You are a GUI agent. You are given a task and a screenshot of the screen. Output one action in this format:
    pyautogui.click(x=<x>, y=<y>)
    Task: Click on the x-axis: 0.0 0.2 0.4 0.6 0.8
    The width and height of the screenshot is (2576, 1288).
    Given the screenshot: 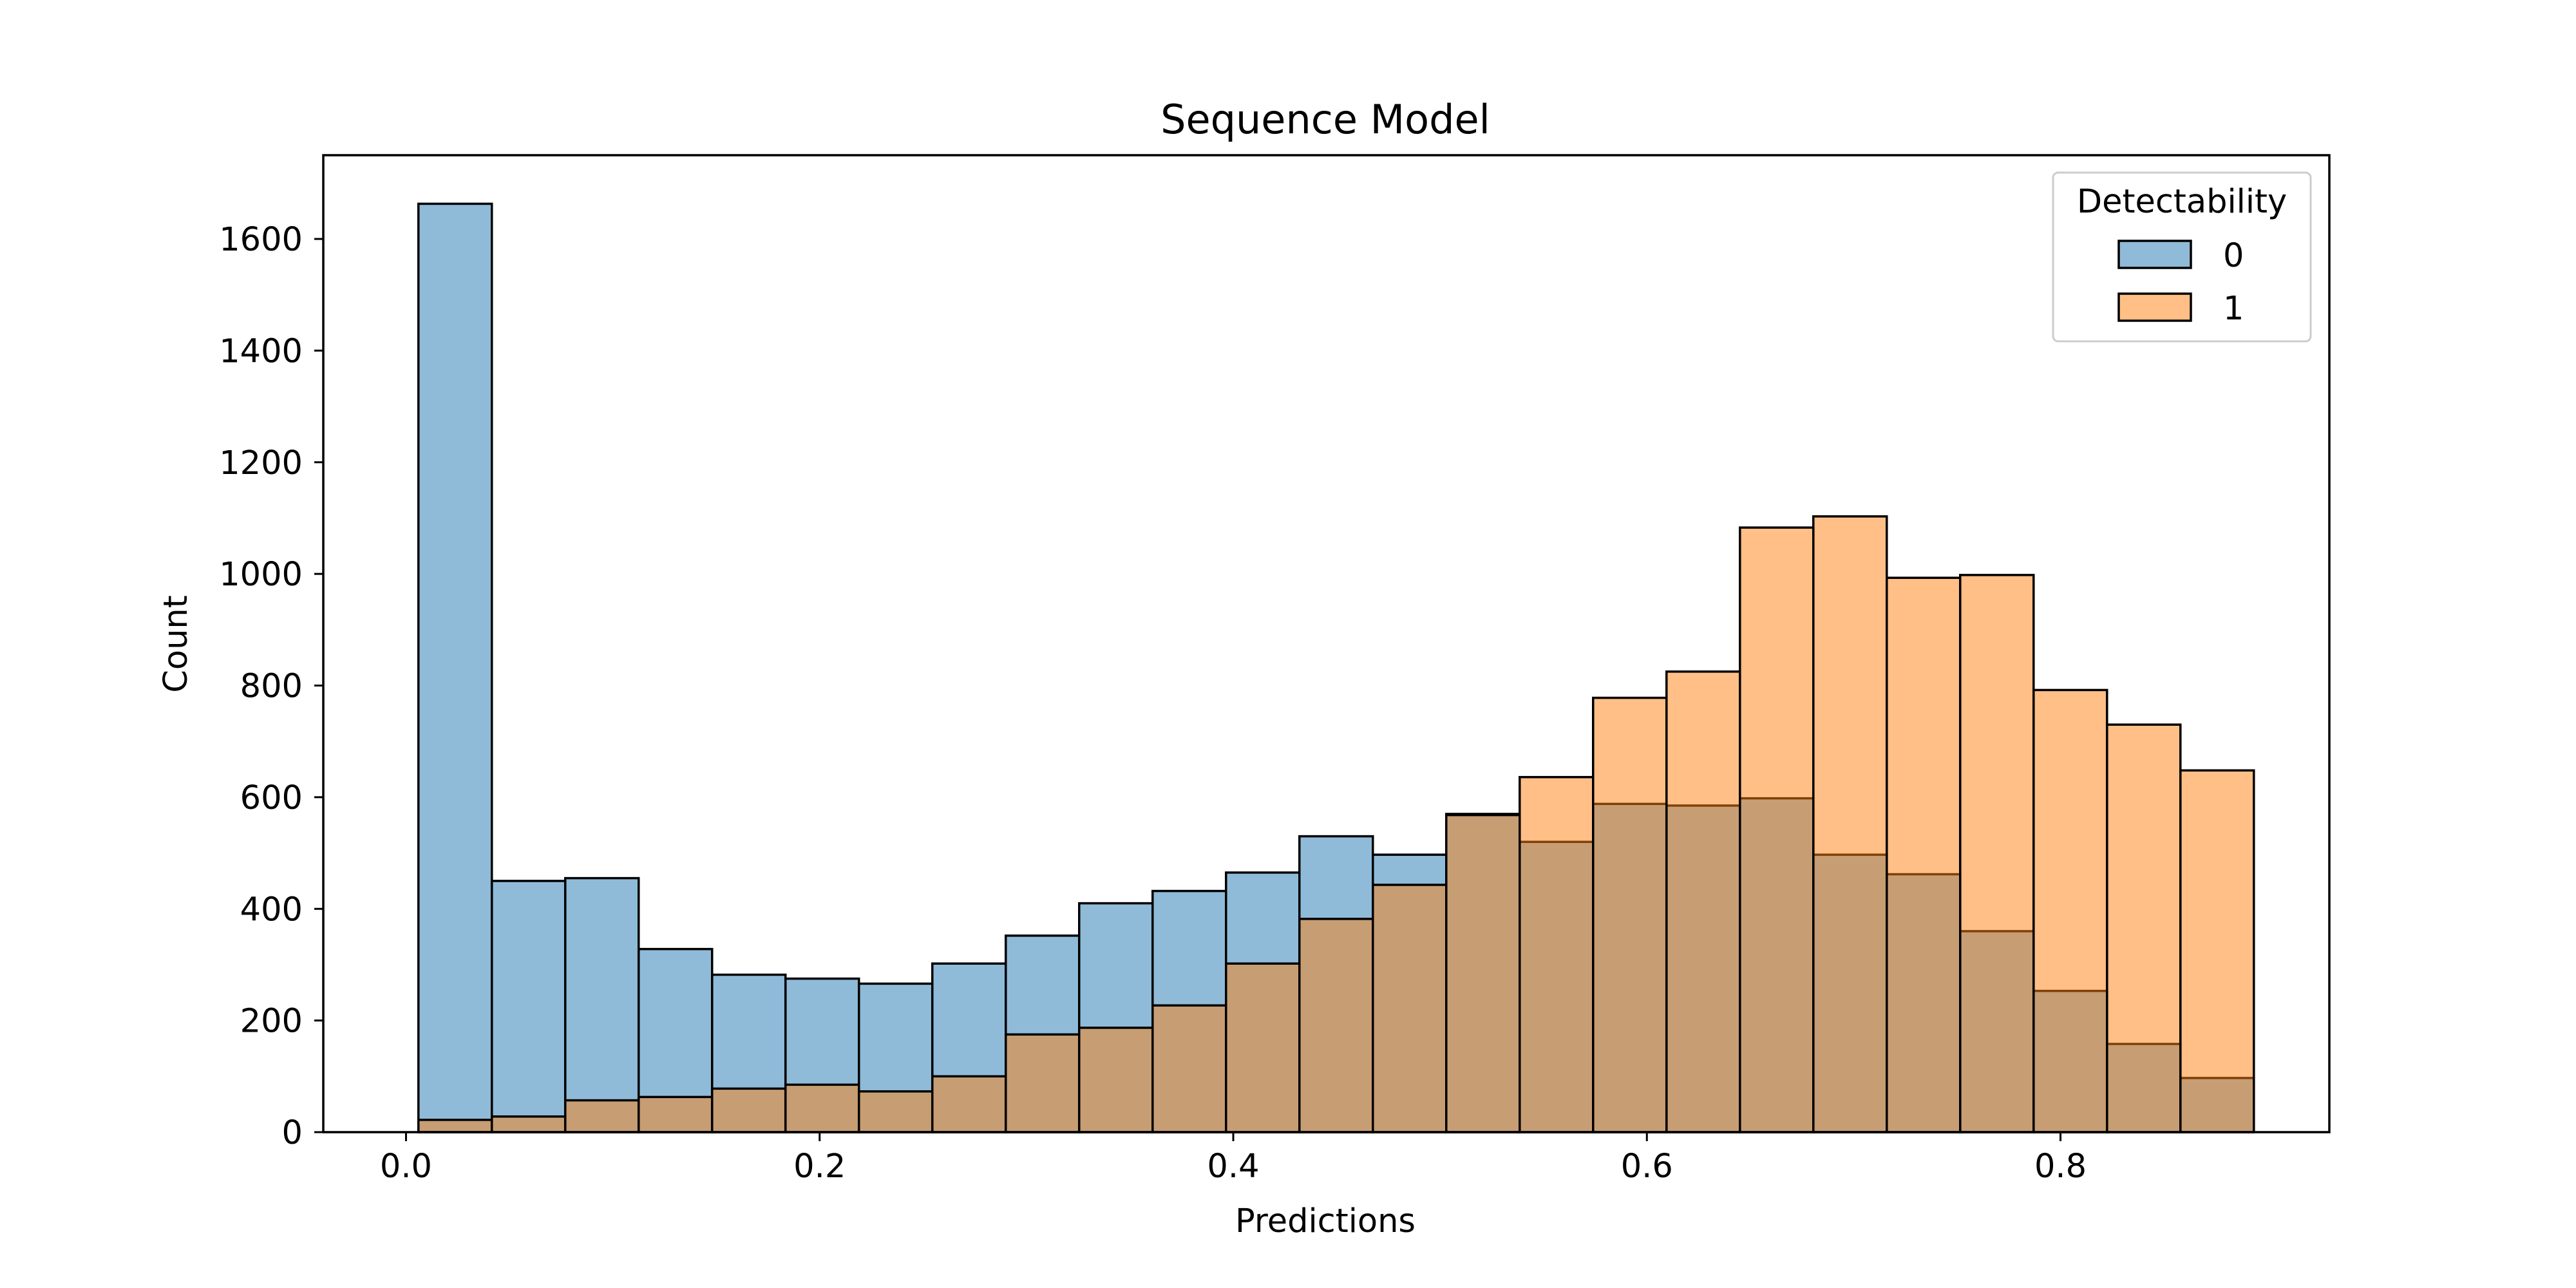 What is the action you would take?
    pyautogui.click(x=1233, y=1159)
    